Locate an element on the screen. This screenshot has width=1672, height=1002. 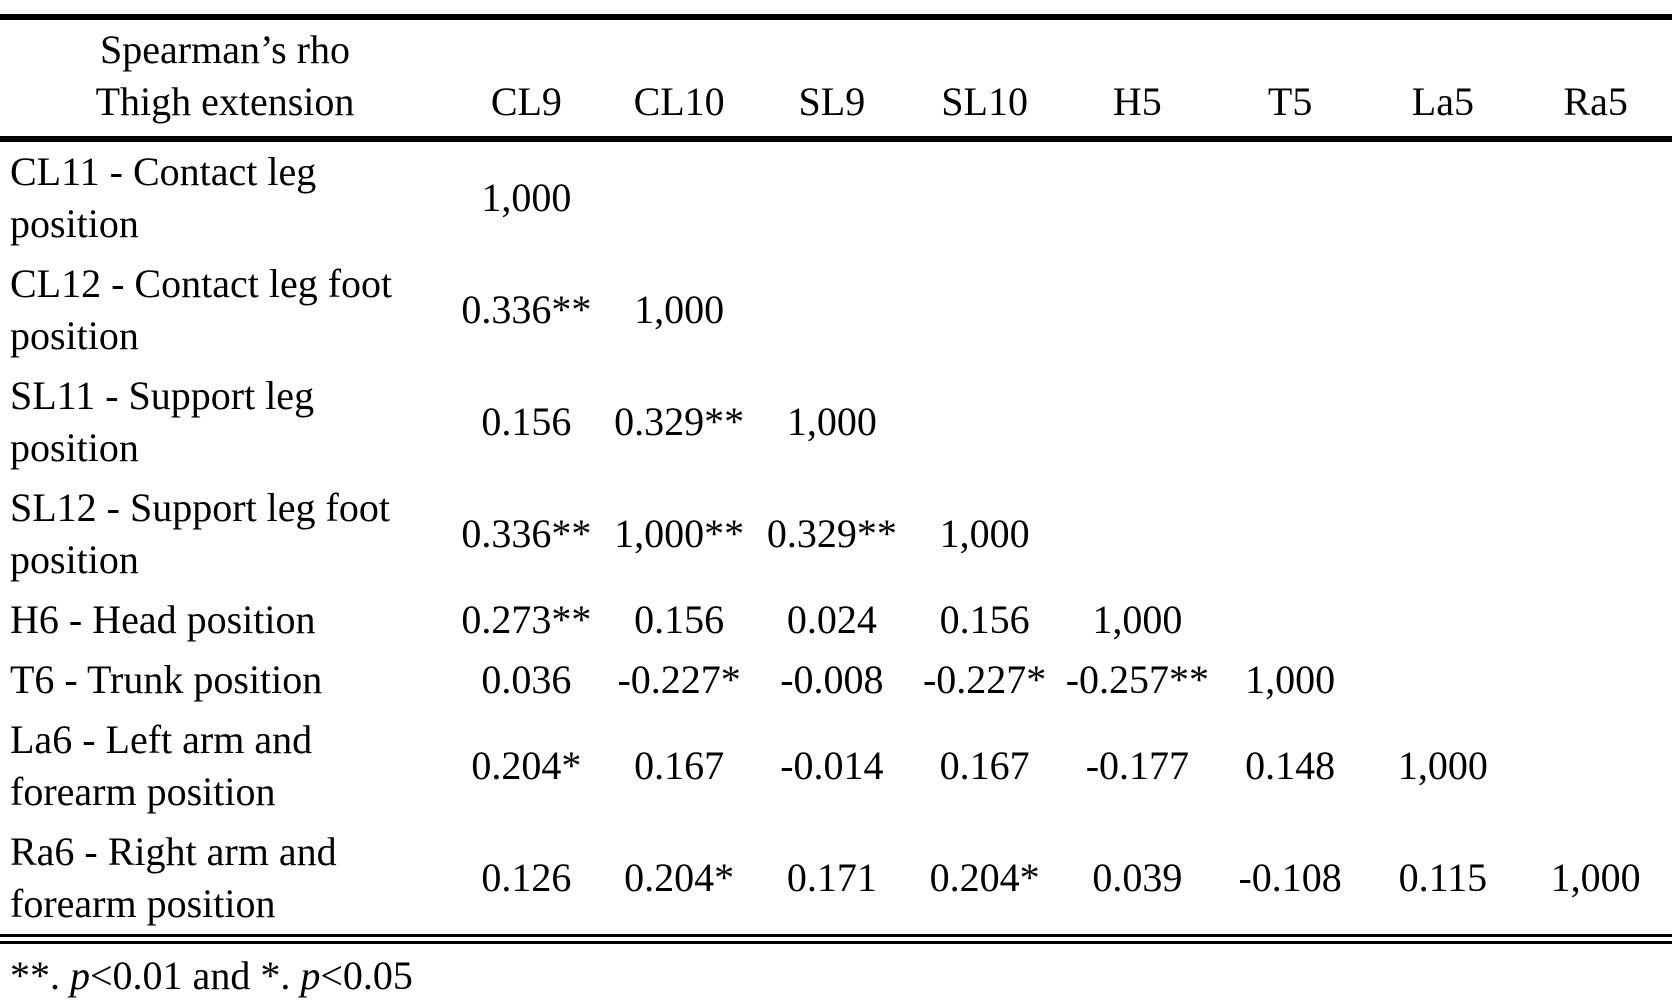
column-header-cl9: CL9 is located at coordinates (526, 101).